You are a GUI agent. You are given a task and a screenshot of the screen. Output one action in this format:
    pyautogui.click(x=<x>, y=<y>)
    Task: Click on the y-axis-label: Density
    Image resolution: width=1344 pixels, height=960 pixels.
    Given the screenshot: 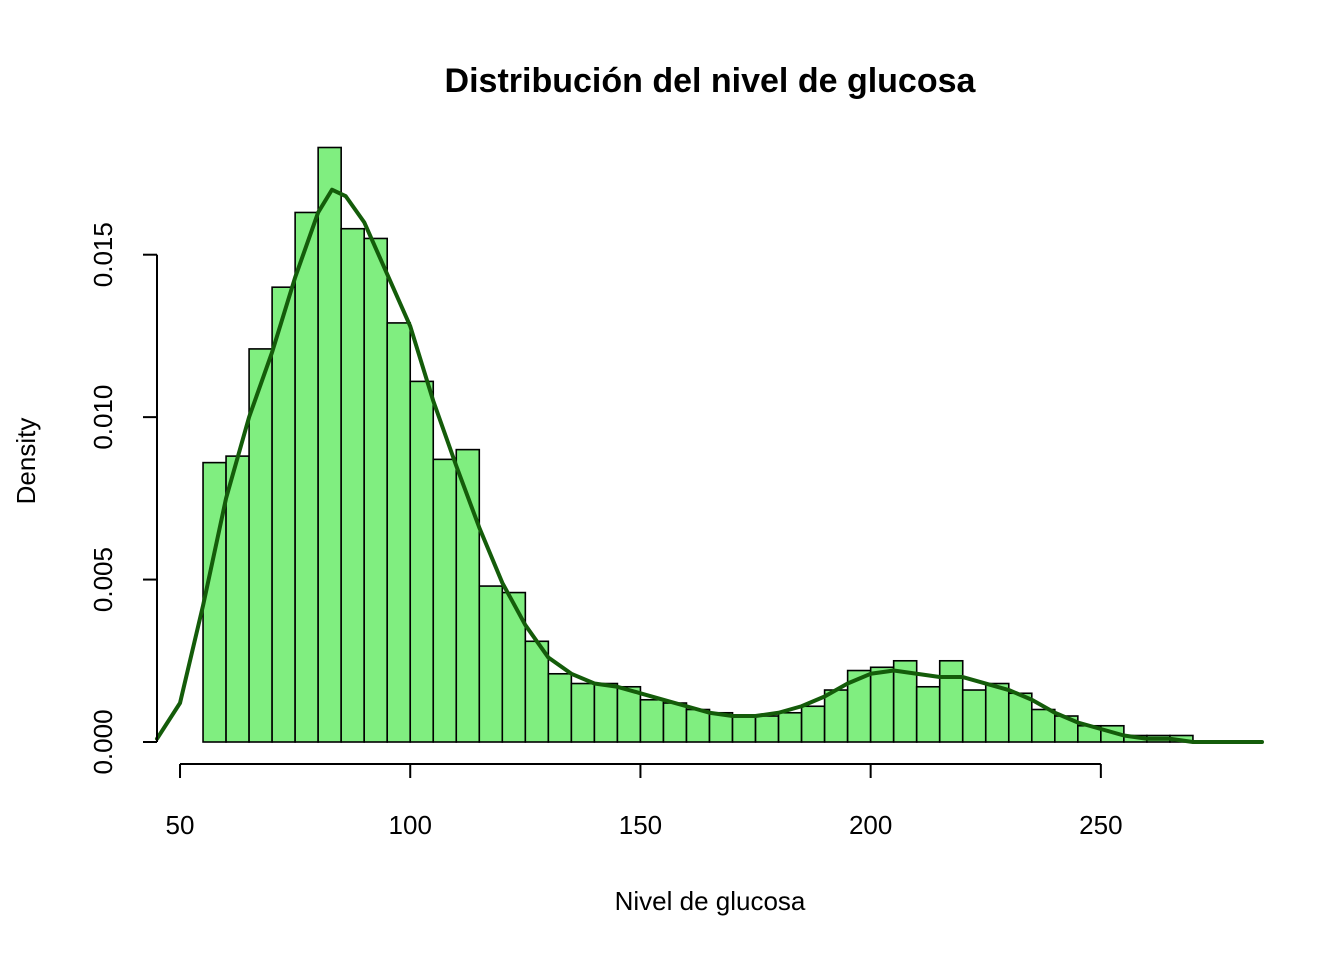 What is the action you would take?
    pyautogui.click(x=26, y=461)
    